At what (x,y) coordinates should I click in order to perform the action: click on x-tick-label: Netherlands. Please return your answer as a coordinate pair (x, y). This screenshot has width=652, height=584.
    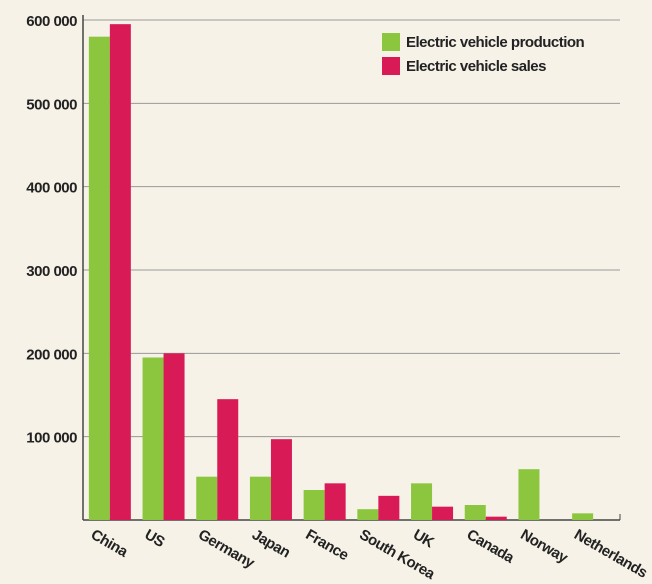
    Looking at the image, I should click on (610, 553).